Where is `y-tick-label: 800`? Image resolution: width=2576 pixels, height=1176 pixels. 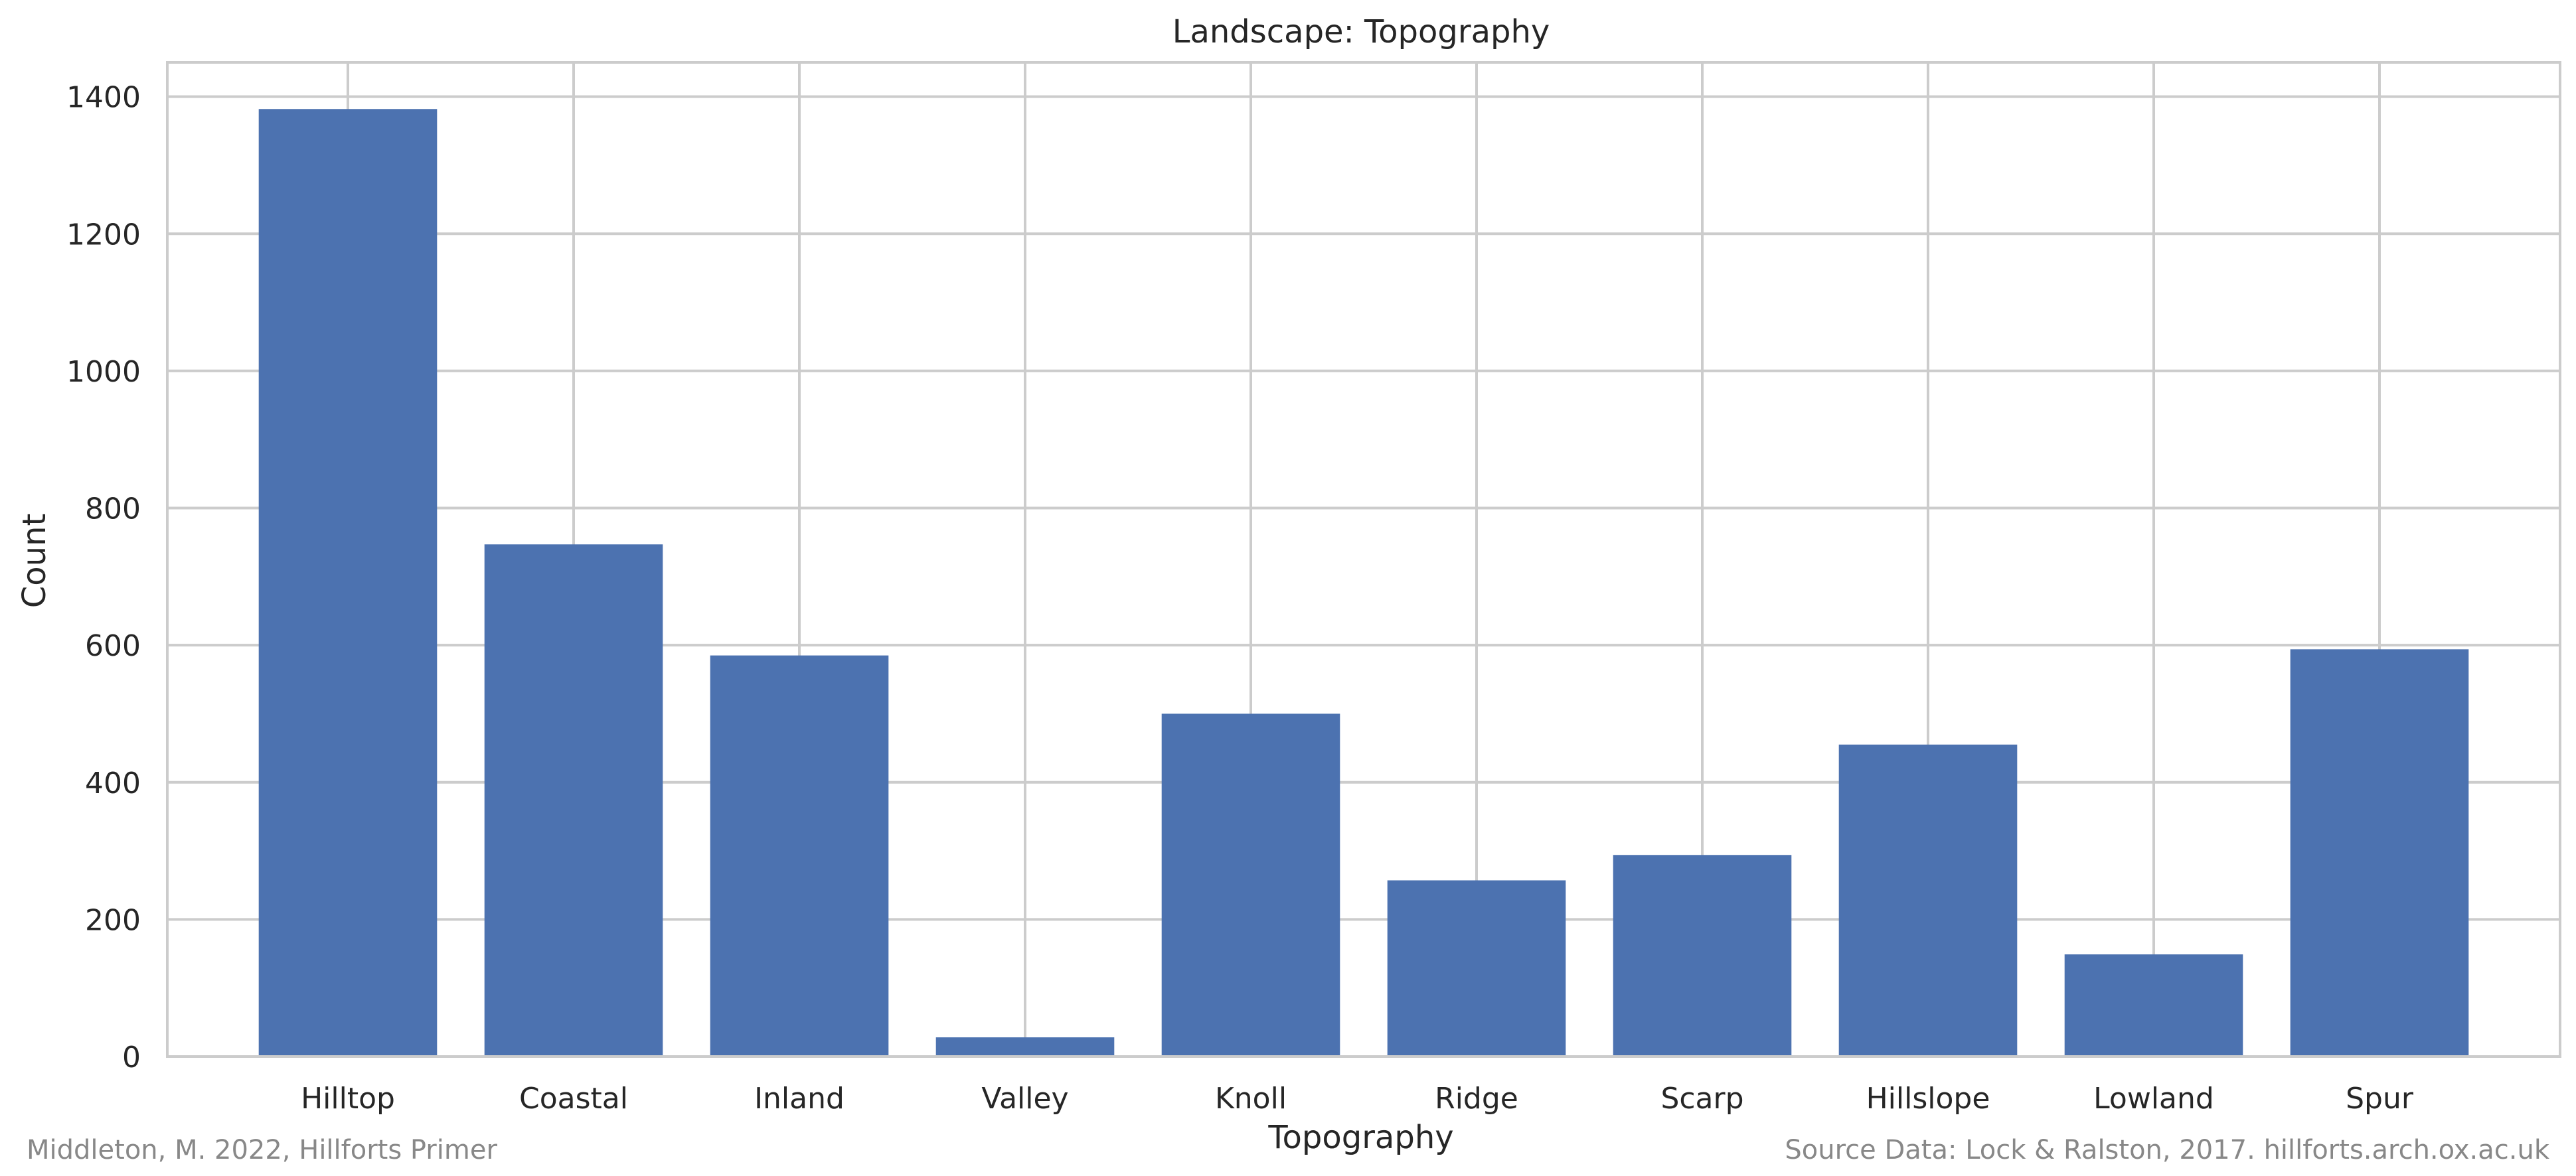
y-tick-label: 800 is located at coordinates (113, 509).